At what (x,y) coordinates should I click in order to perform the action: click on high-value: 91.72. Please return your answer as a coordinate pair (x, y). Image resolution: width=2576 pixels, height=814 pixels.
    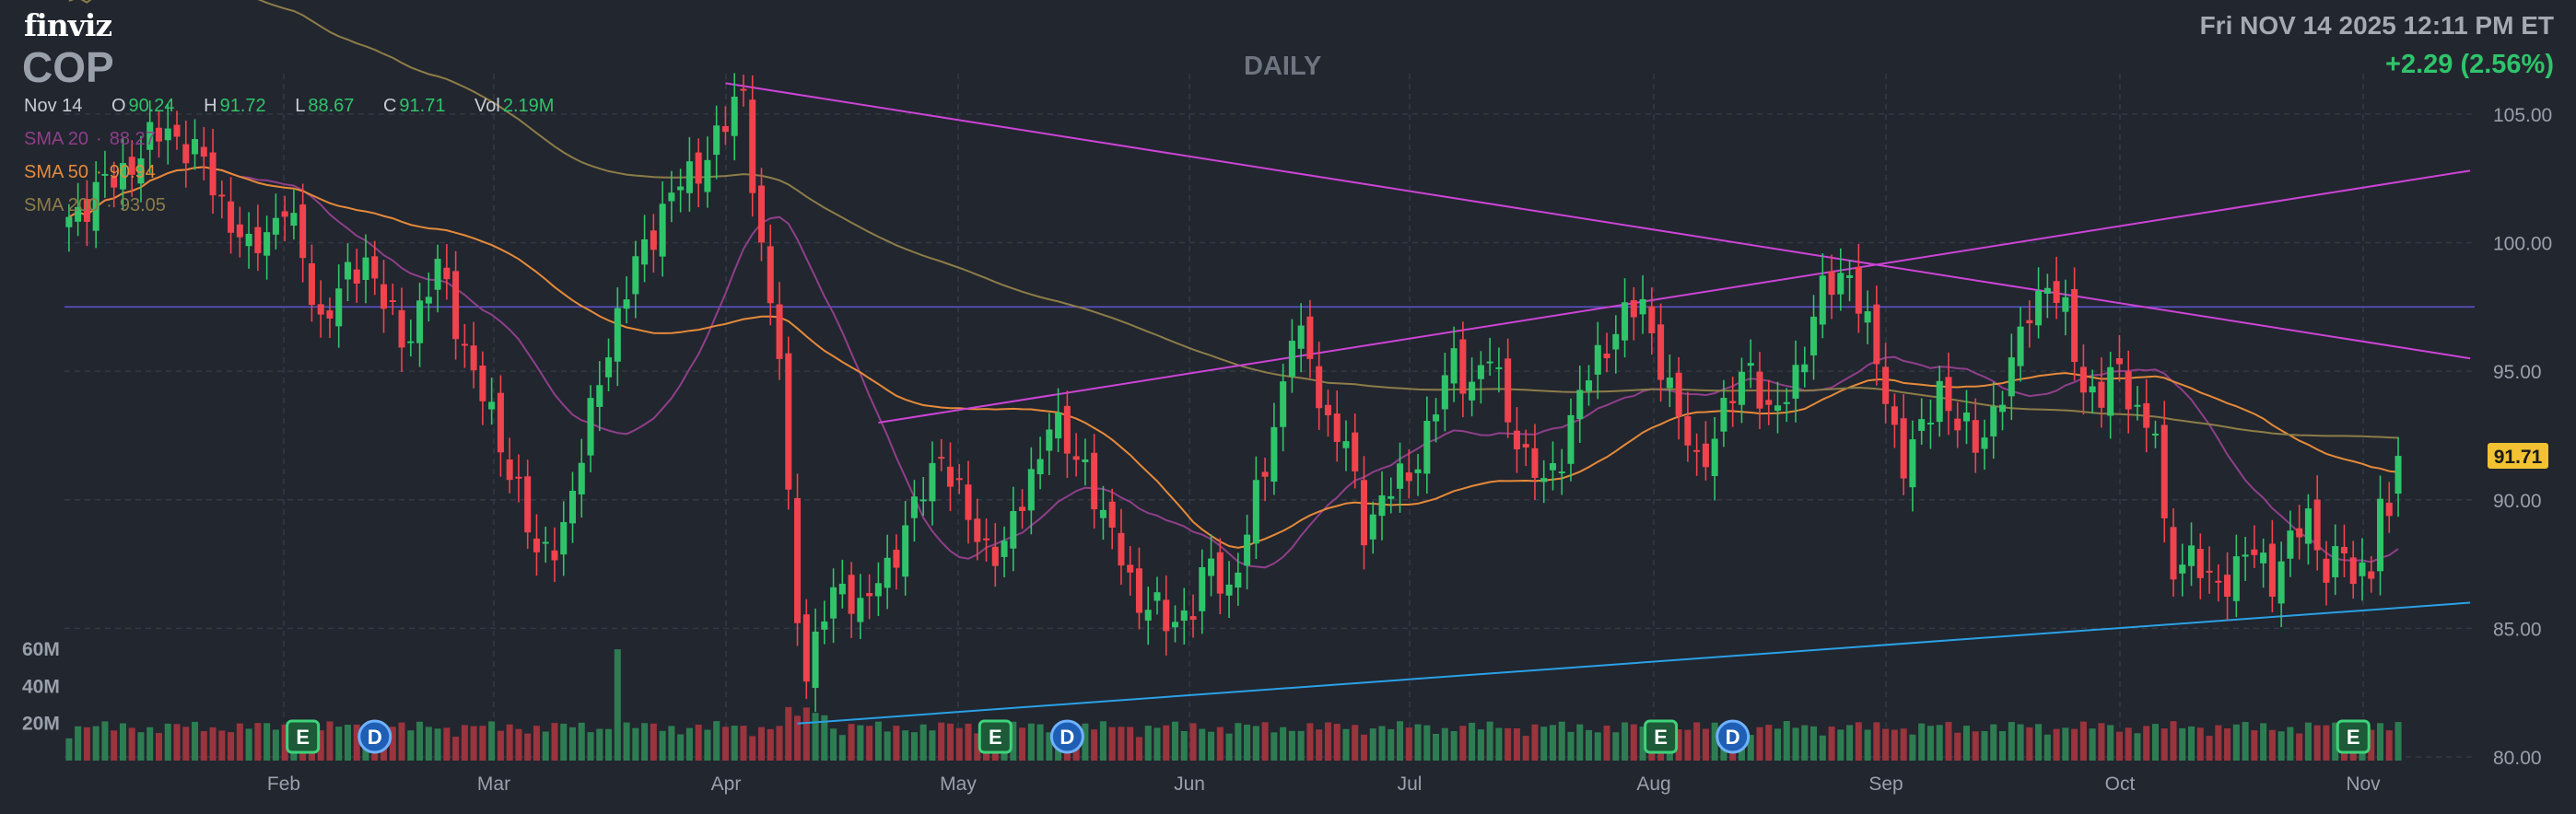
    Looking at the image, I should click on (243, 106).